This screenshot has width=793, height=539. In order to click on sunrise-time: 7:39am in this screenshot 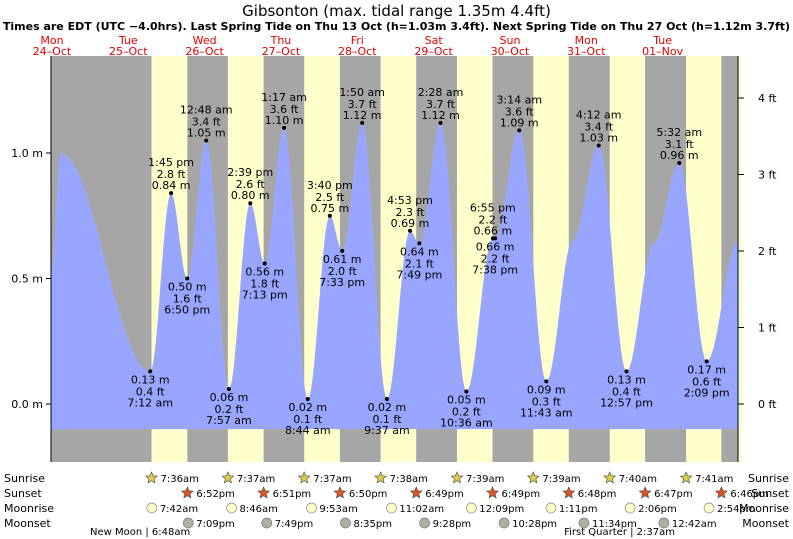, I will do `click(561, 479)`.